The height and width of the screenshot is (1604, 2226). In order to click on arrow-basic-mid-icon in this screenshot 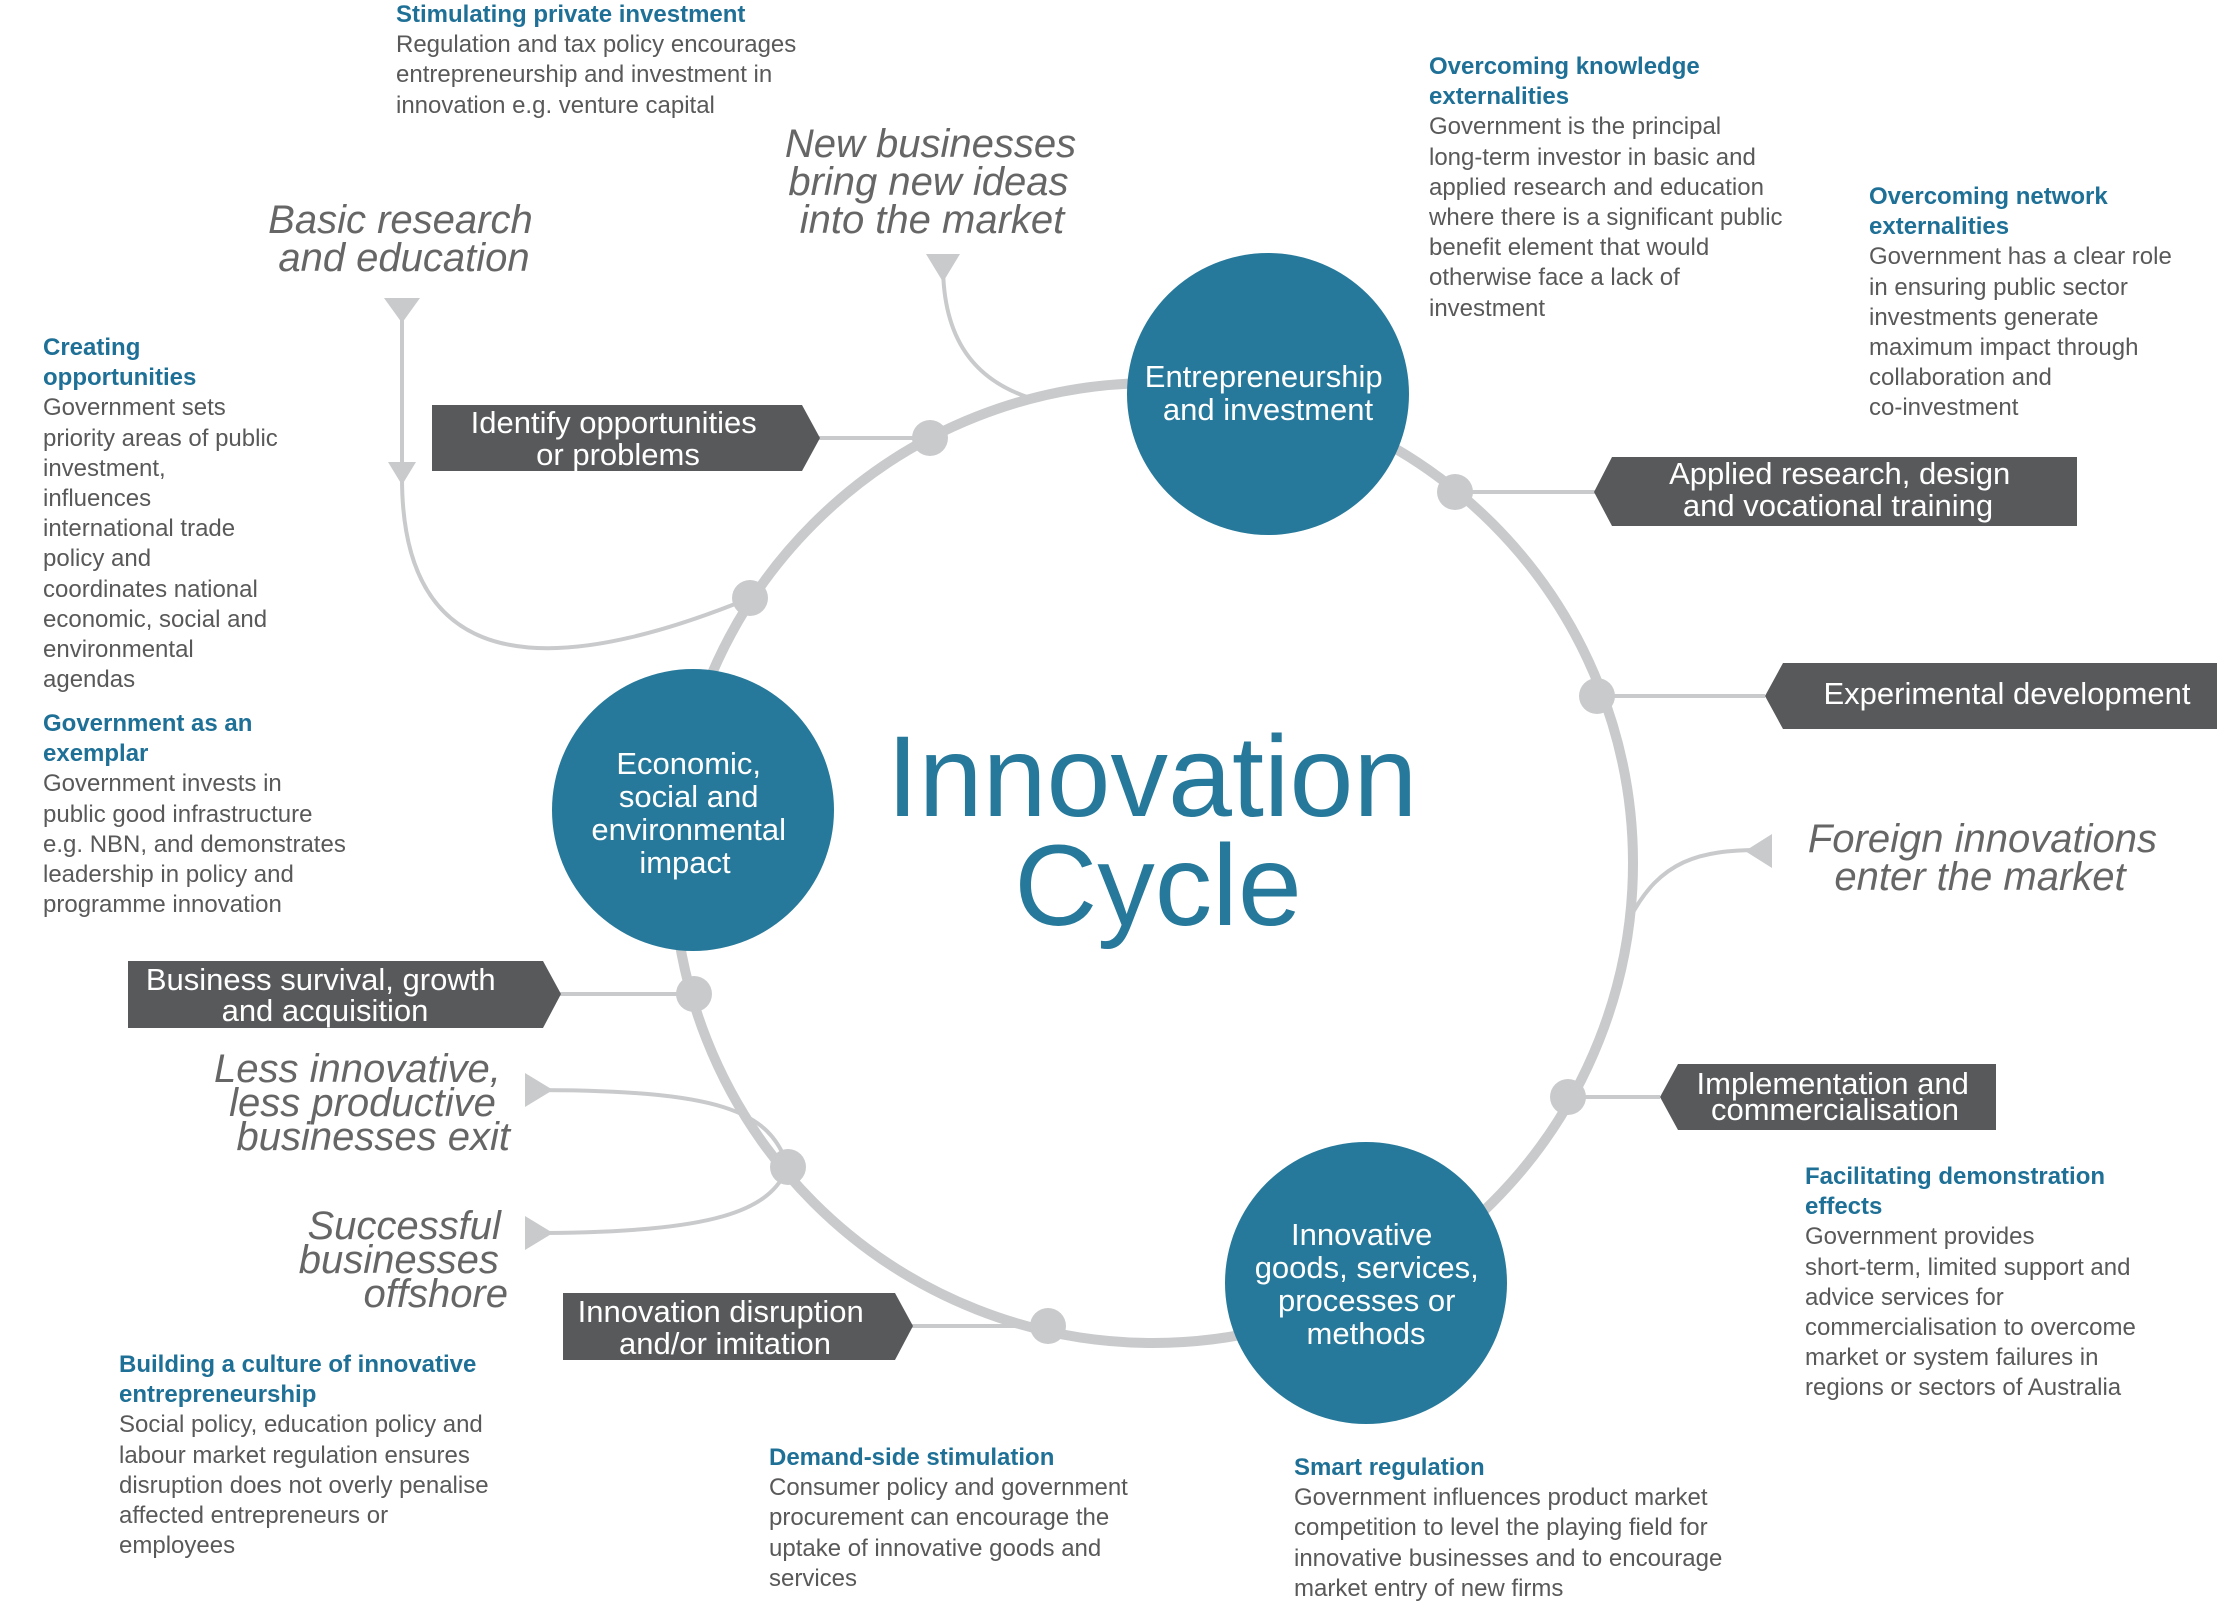, I will do `click(402, 473)`.